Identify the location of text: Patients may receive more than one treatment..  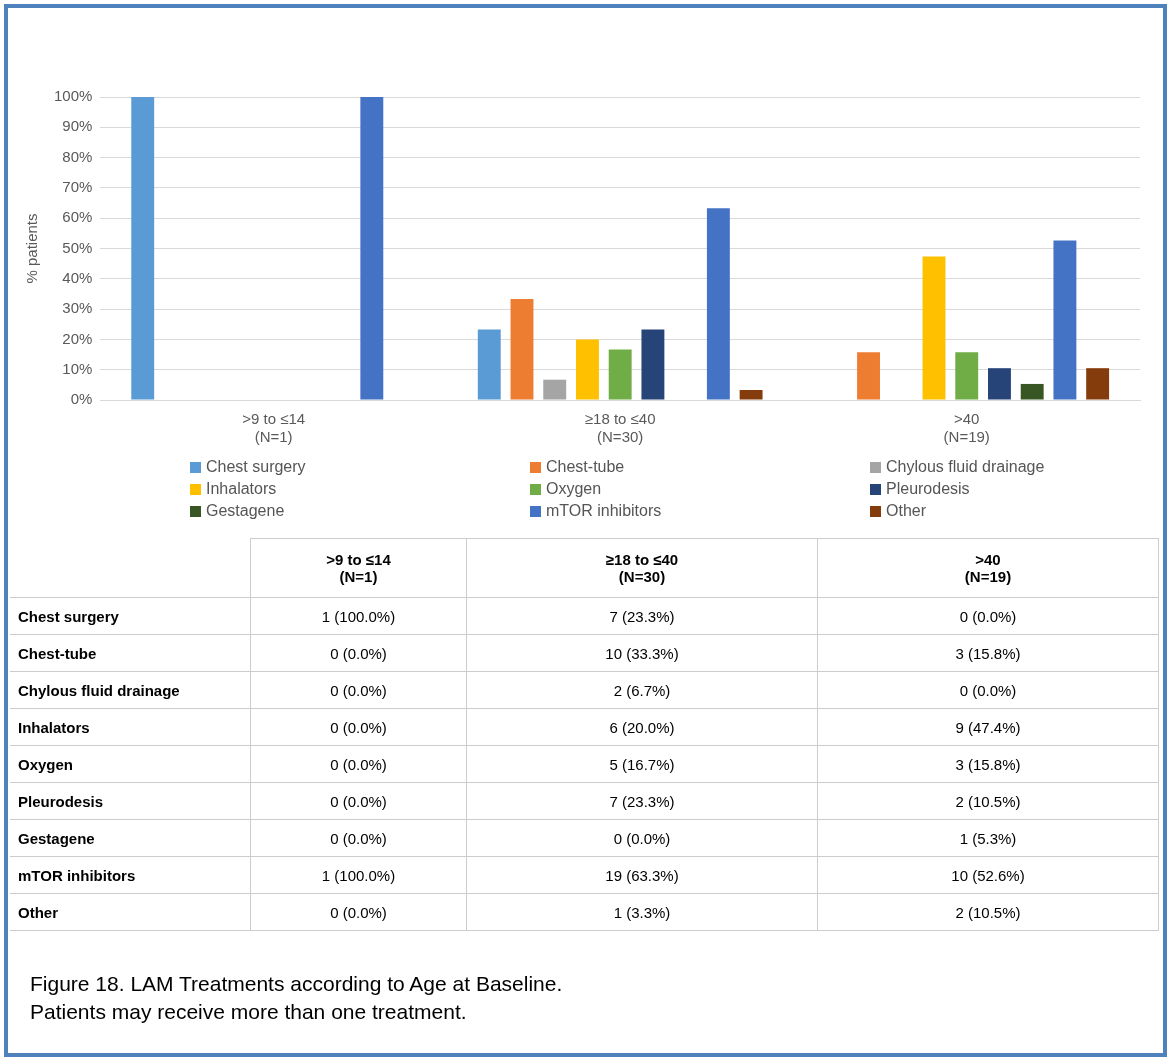
(249, 1012).